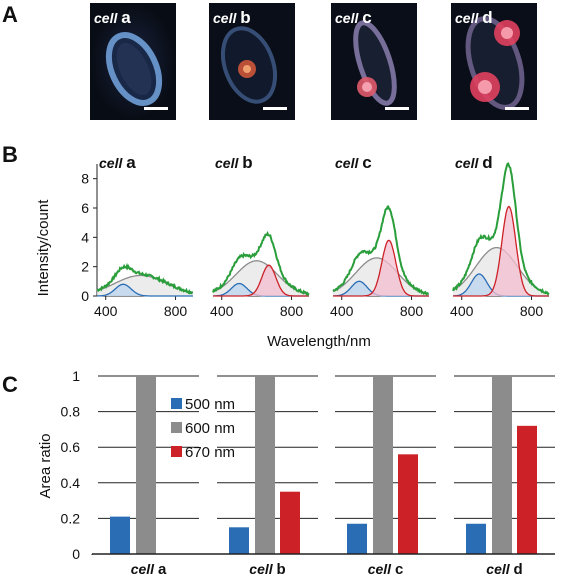 Image resolution: width=561 pixels, height=579 pixels. Describe the element at coordinates (71, 412) in the screenshot. I see `y-tick-label: 0.8` at that location.